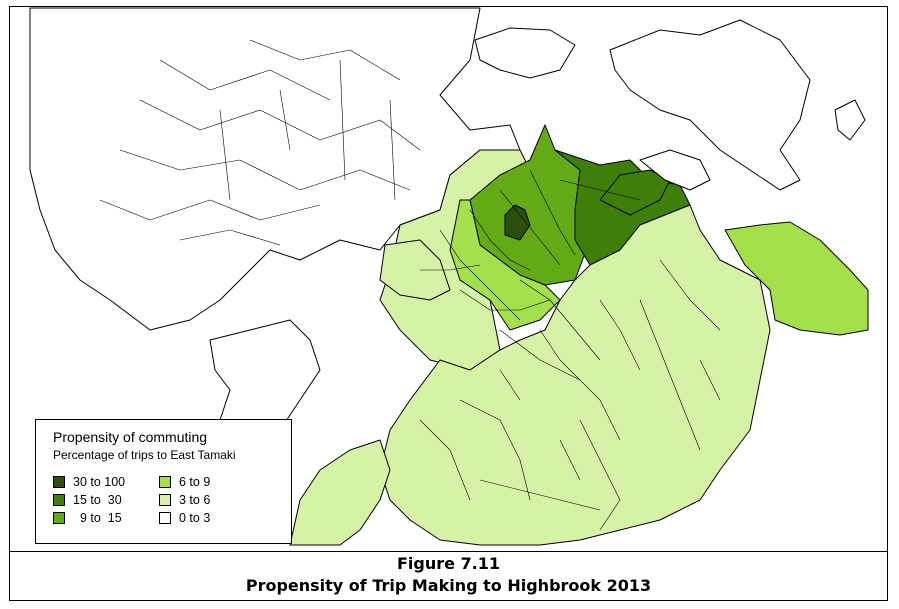  I want to click on legend-item-label: 0 to 3, so click(195, 518).